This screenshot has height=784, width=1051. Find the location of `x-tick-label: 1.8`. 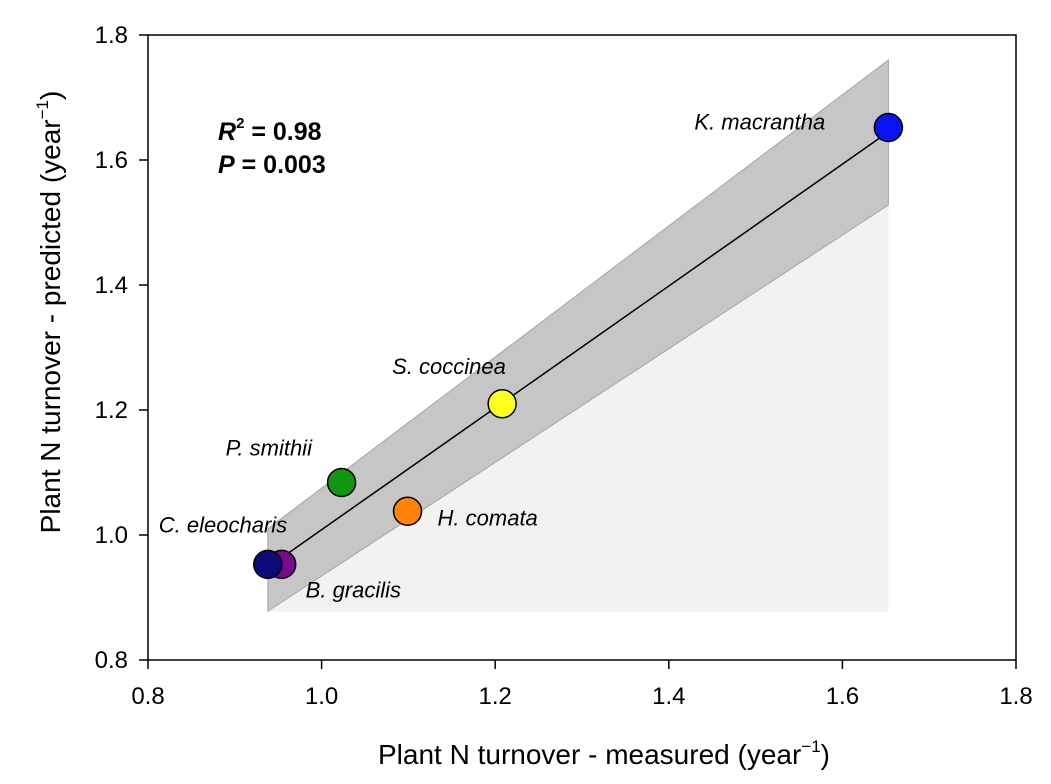

x-tick-label: 1.8 is located at coordinates (1015, 696).